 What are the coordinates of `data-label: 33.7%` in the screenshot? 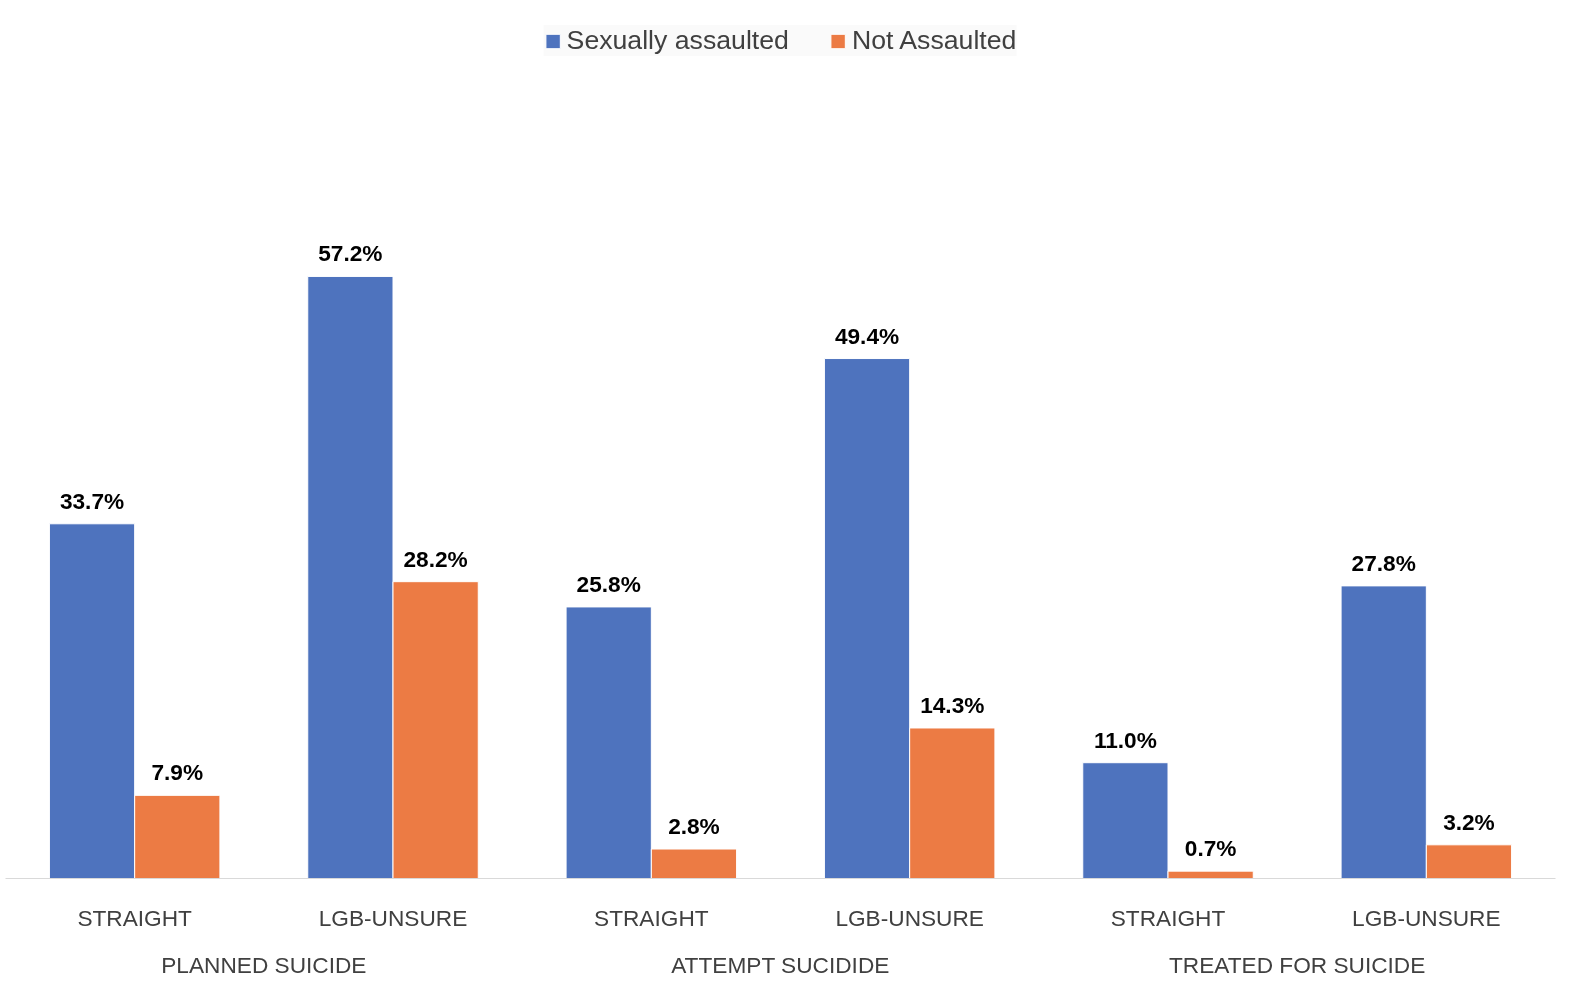 It's located at (92, 500).